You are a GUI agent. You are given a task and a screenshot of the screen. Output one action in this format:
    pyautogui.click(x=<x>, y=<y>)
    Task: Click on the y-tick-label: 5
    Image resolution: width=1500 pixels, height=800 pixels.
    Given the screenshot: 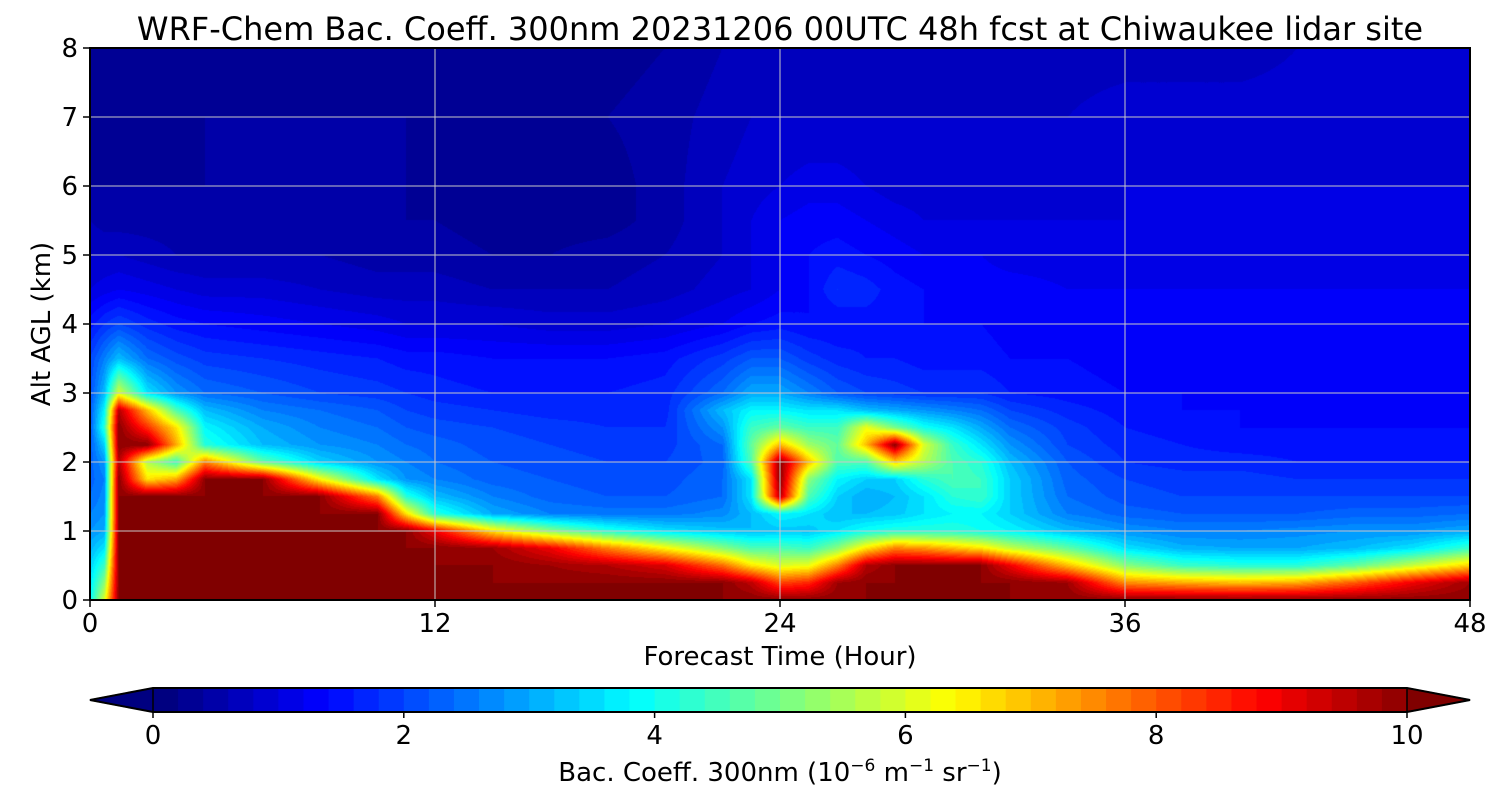 What is the action you would take?
    pyautogui.click(x=69, y=256)
    